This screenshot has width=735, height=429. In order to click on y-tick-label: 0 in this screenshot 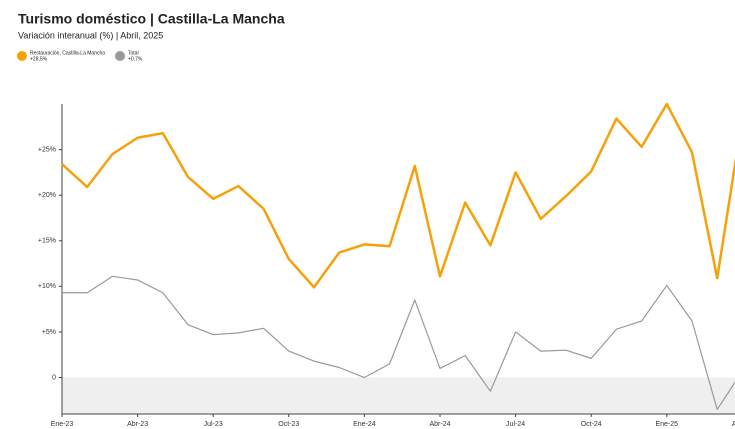, I will do `click(54, 377)`.